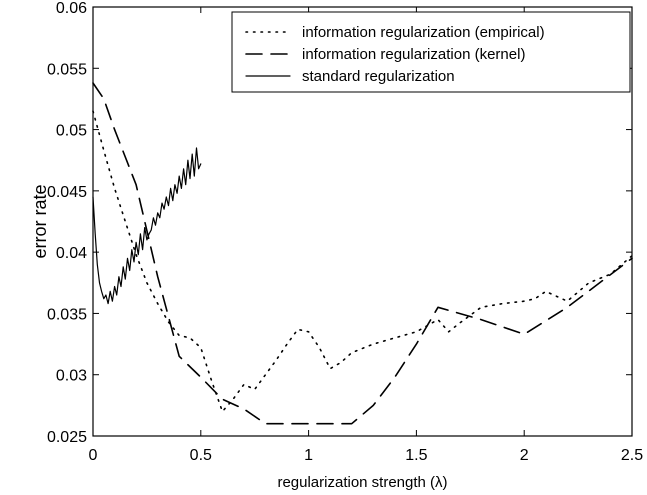 The image size is (647, 495). I want to click on legend-label: standard regularization, so click(378, 76).